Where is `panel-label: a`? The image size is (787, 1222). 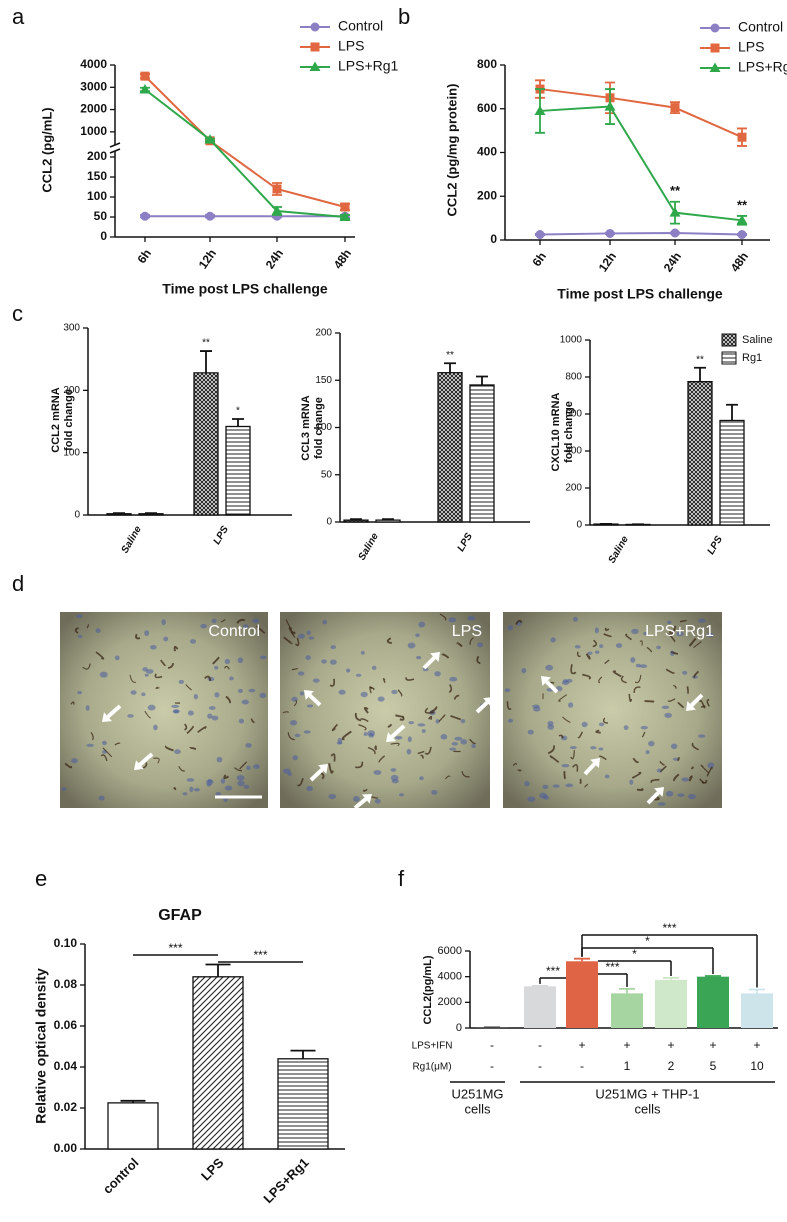
panel-label: a is located at coordinates (18, 16).